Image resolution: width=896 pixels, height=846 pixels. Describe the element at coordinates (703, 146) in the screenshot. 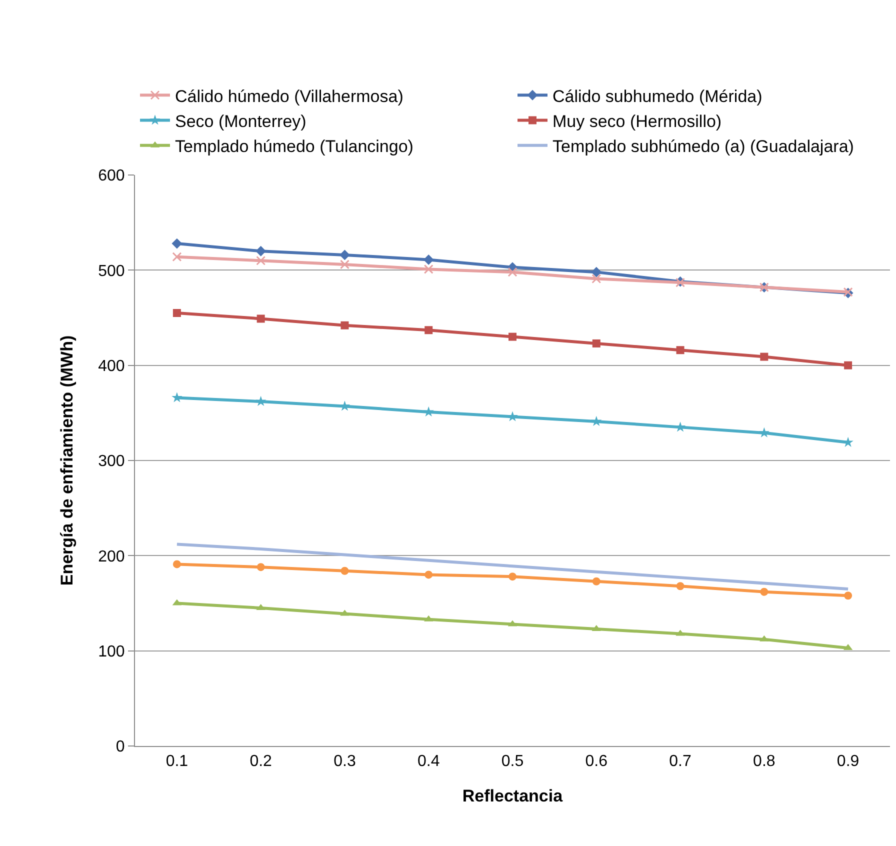

I see `legend-label: Templado subhúmedo (a) (Guadalajara)` at that location.